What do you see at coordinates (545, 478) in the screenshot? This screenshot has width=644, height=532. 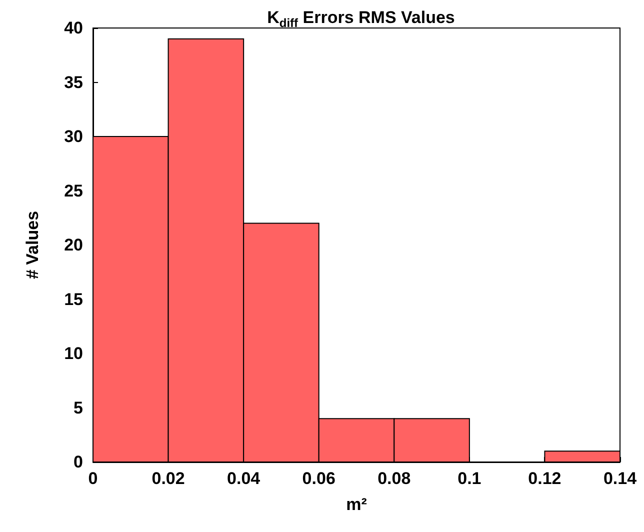 I see `x-tick-label: 0.12` at bounding box center [545, 478].